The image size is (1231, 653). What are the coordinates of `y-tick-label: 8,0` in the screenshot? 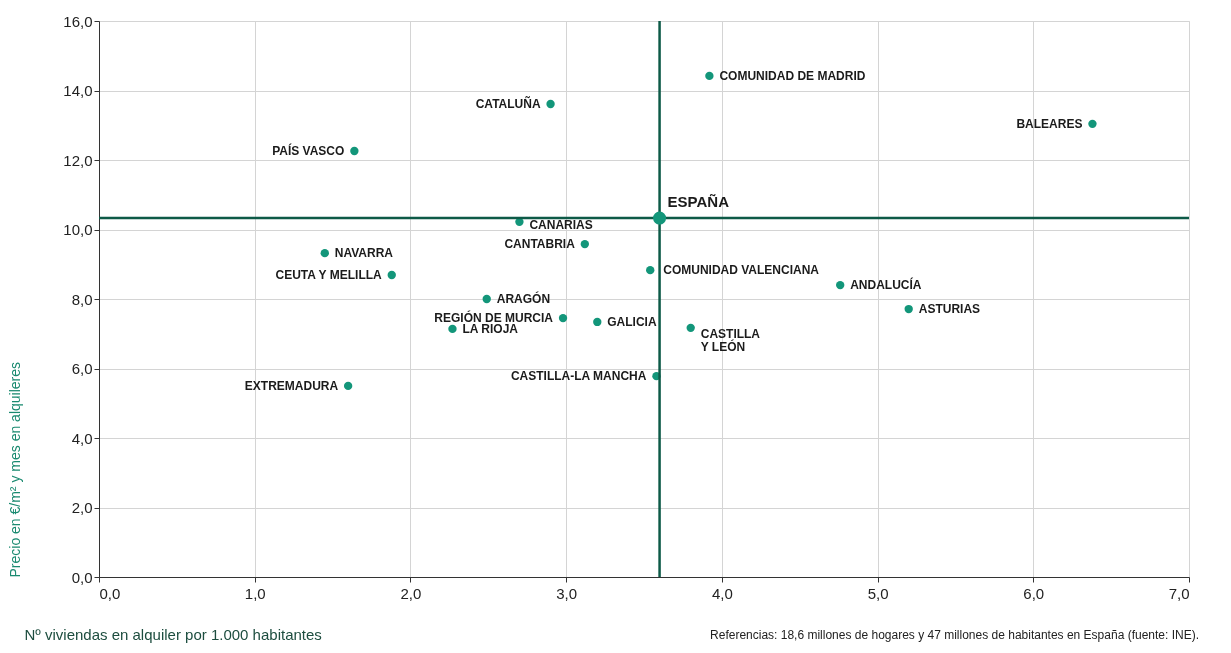 It's located at (82, 299).